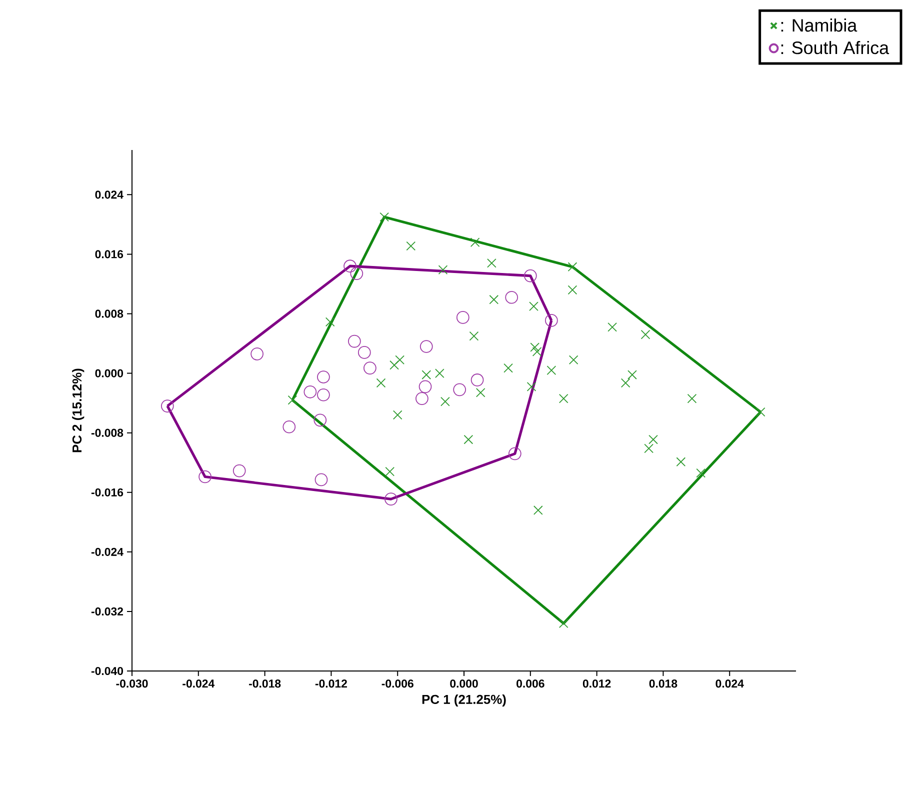 This screenshot has height=812, width=904. I want to click on y-tick-label: -0.008, so click(107, 432).